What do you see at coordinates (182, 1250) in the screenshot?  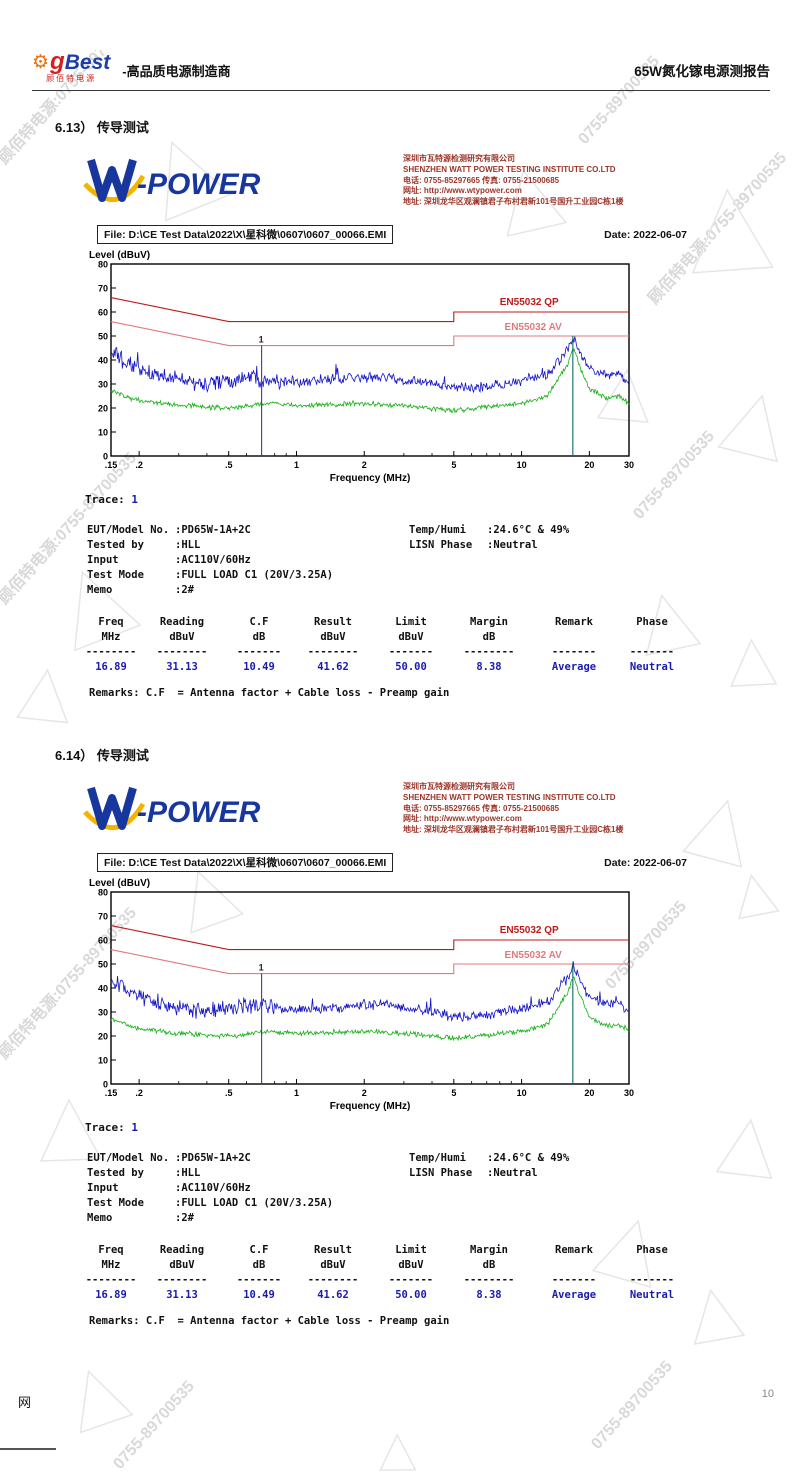 I see `cell: Reading` at bounding box center [182, 1250].